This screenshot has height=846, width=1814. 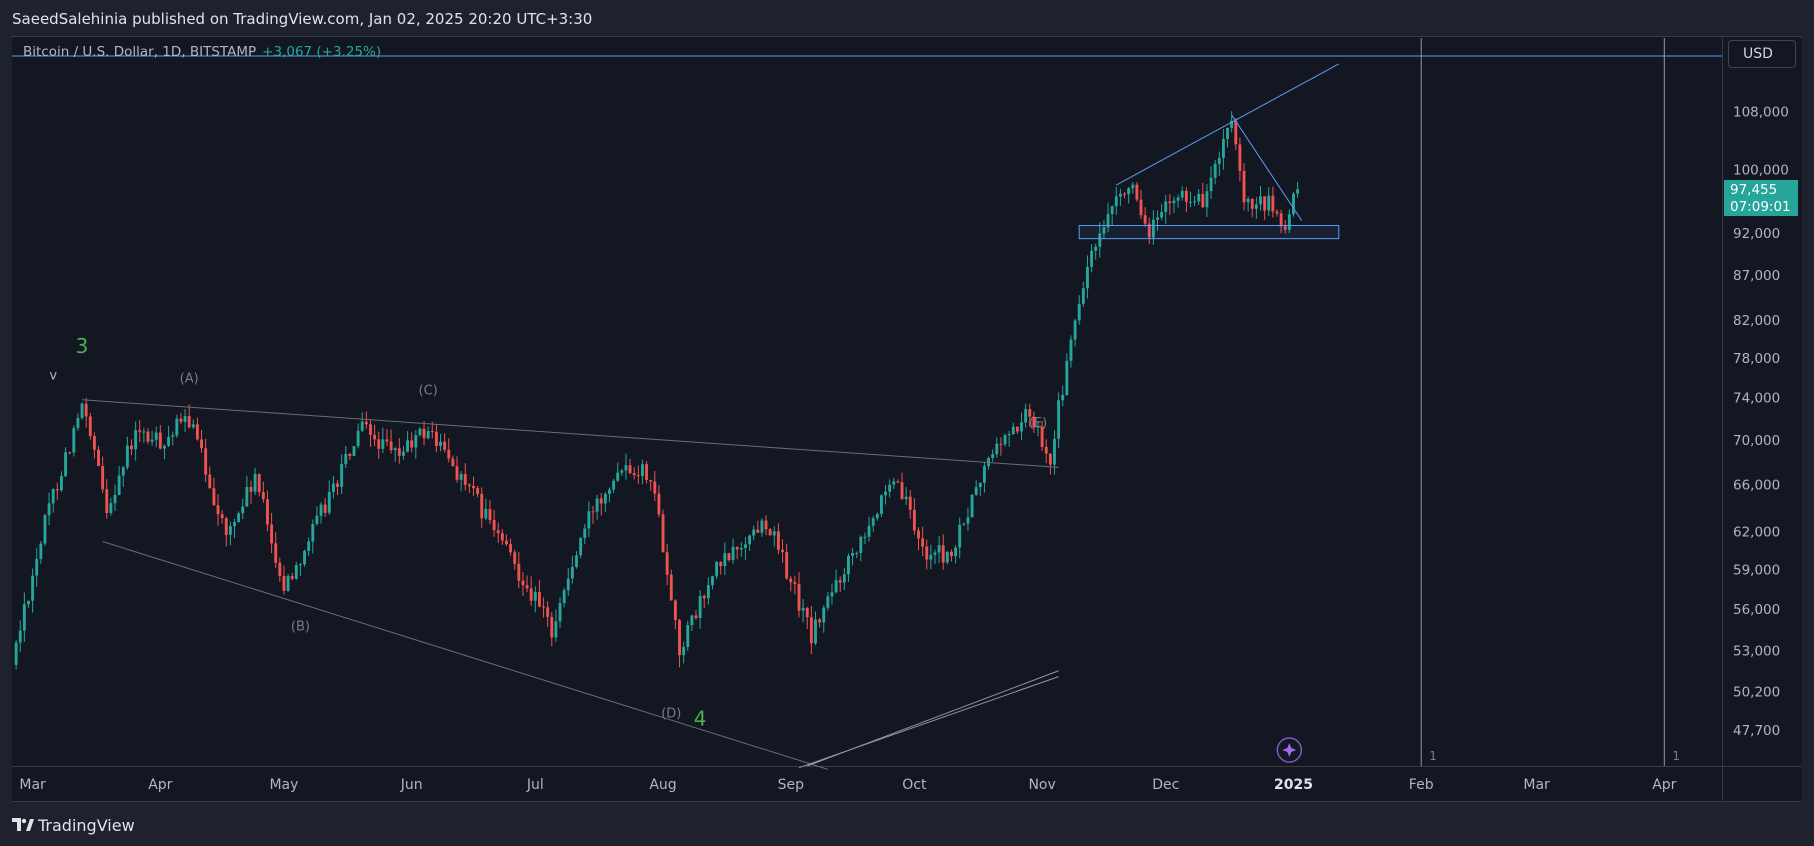 What do you see at coordinates (1267, 167) in the screenshot?
I see `falling-trend-line` at bounding box center [1267, 167].